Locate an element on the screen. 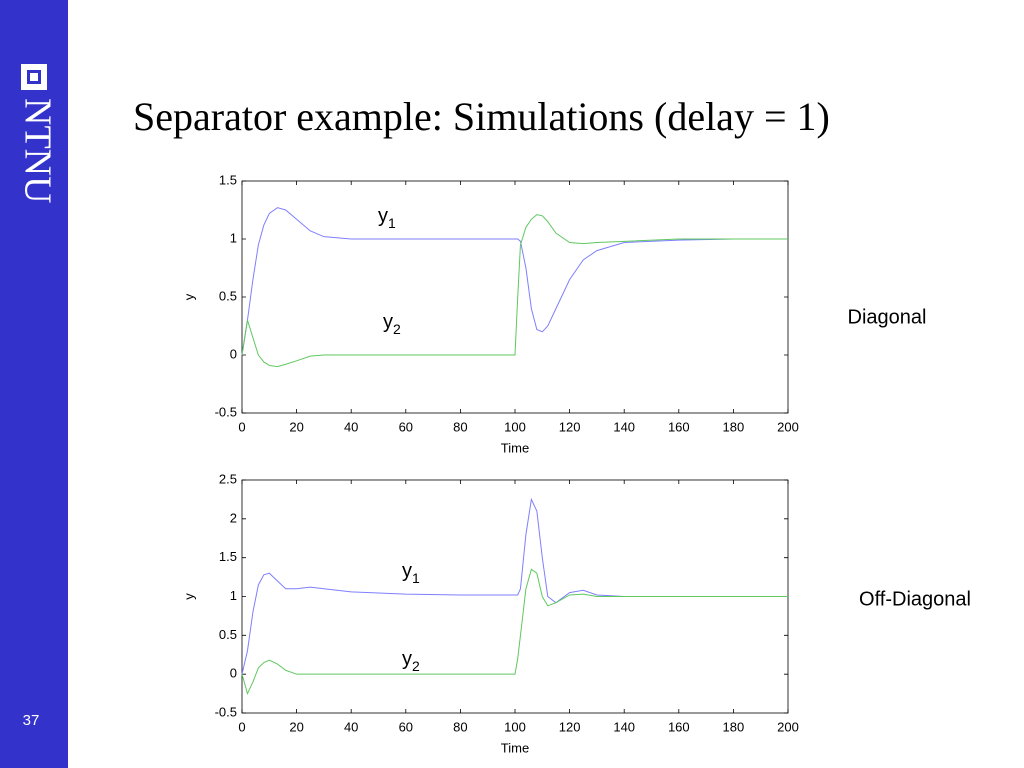 Image resolution: width=1024 pixels, height=768 pixels. logo-core is located at coordinates (34, 77).